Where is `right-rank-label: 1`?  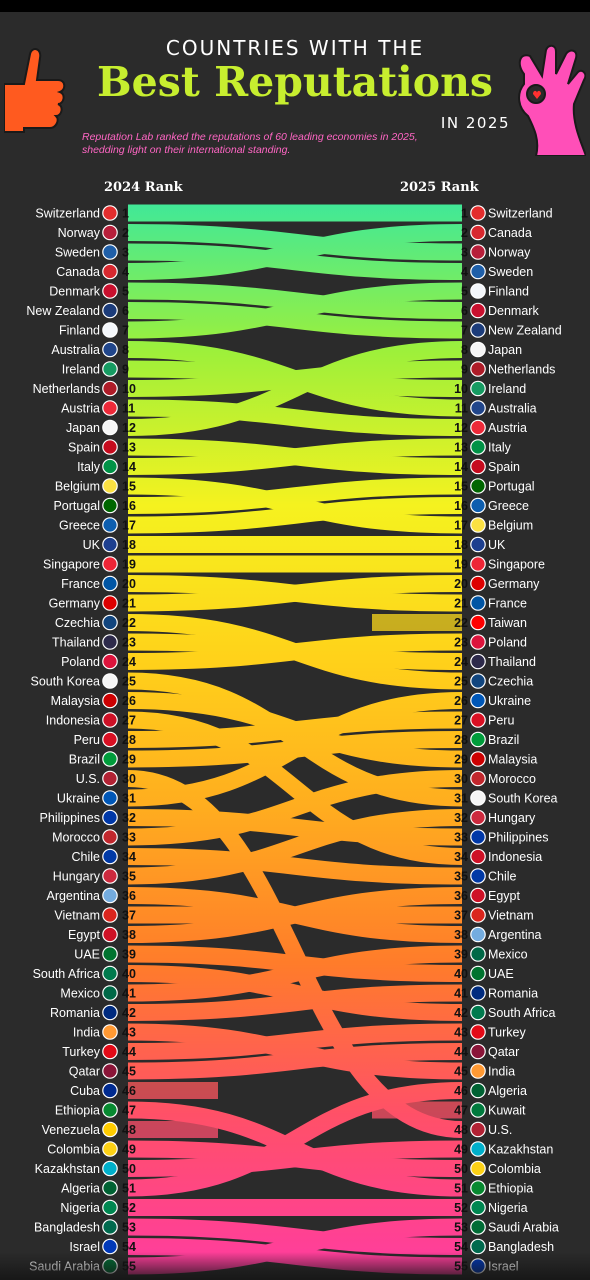
right-rank-label: 1 is located at coordinates (464, 214).